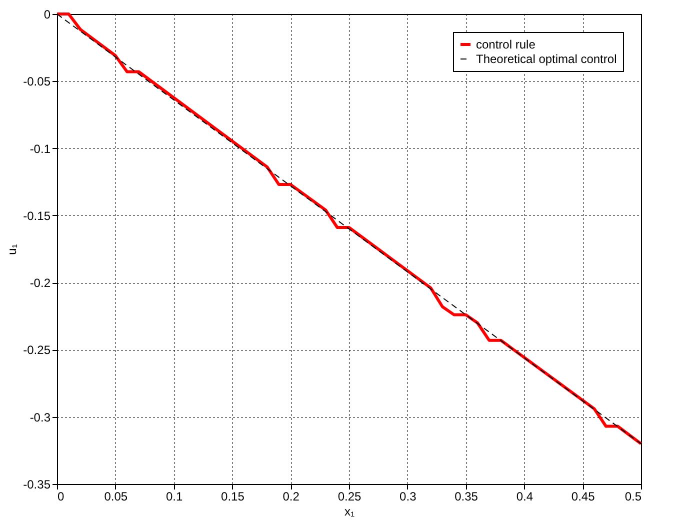 The image size is (684, 522). I want to click on legend-label: control rule, so click(506, 45).